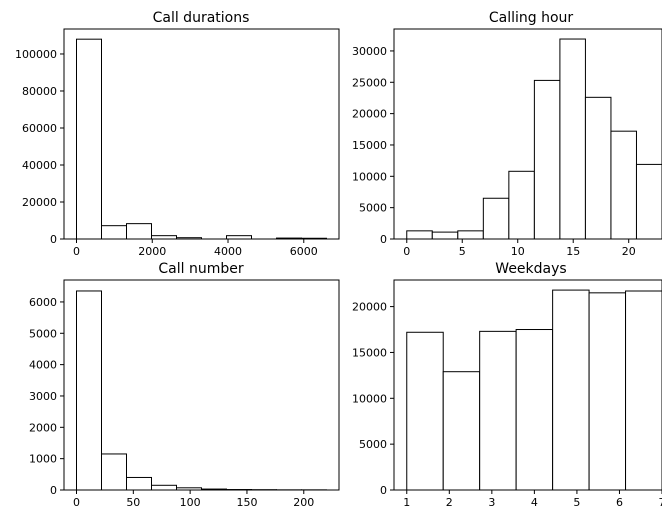 The image size is (662, 512). Describe the element at coordinates (534, 502) in the screenshot. I see `x-tick-label: 4` at that location.